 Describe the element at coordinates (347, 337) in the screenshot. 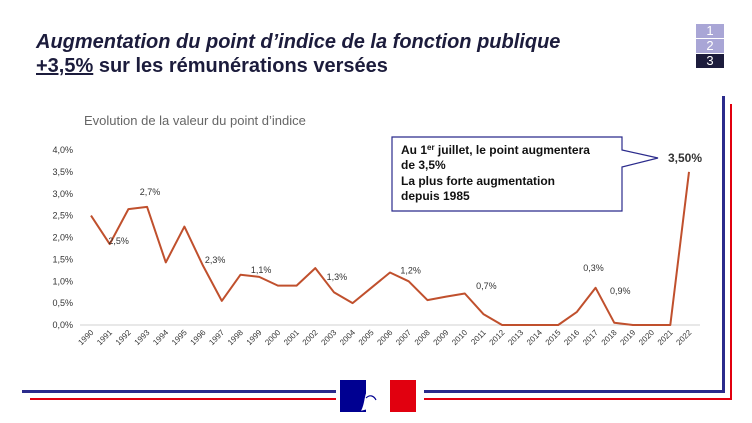

I see `x-tick-label: 2004` at that location.